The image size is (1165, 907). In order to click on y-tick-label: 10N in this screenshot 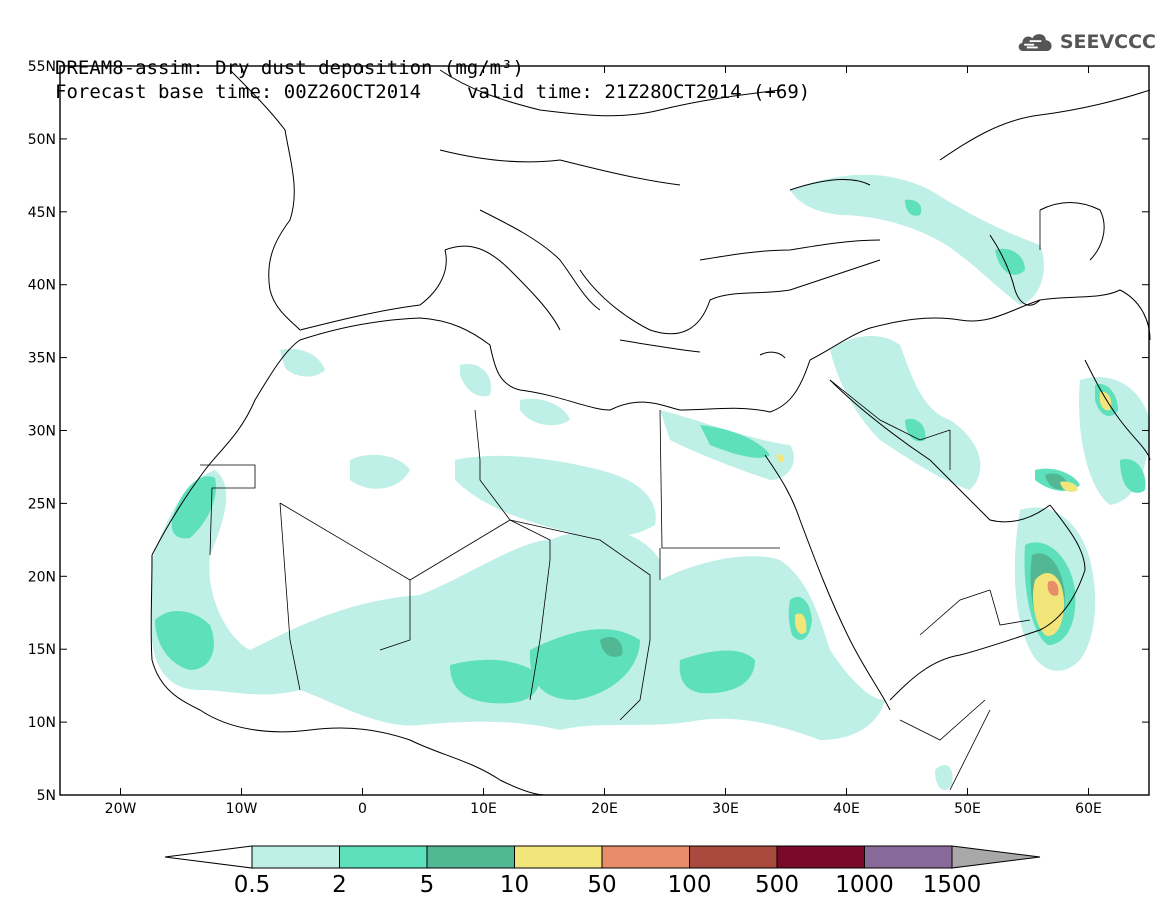, I will do `click(42, 723)`.